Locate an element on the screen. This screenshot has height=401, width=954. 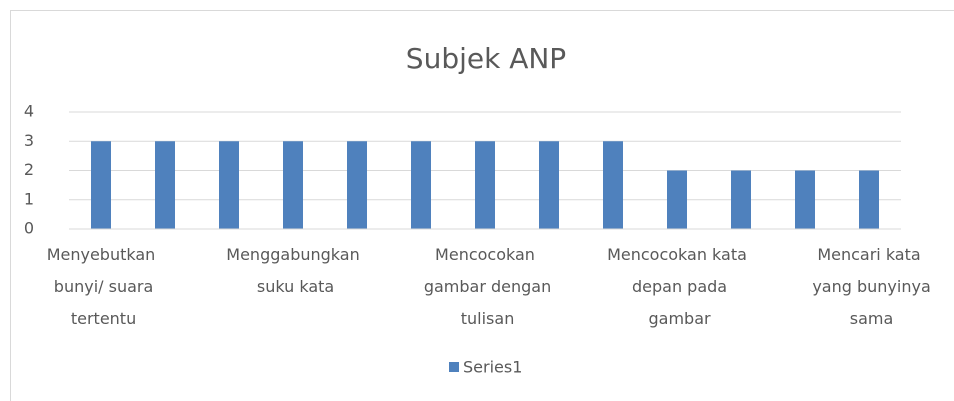
x-tick-label: Mencari kata yang bunyinya sama is located at coordinates (869, 286).